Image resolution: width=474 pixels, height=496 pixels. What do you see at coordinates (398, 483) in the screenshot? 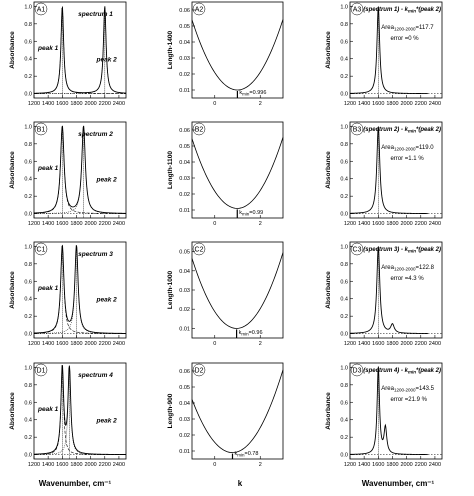
I see `x-axis-title-right: Wavenumber, cm⁻¹` at bounding box center [398, 483].